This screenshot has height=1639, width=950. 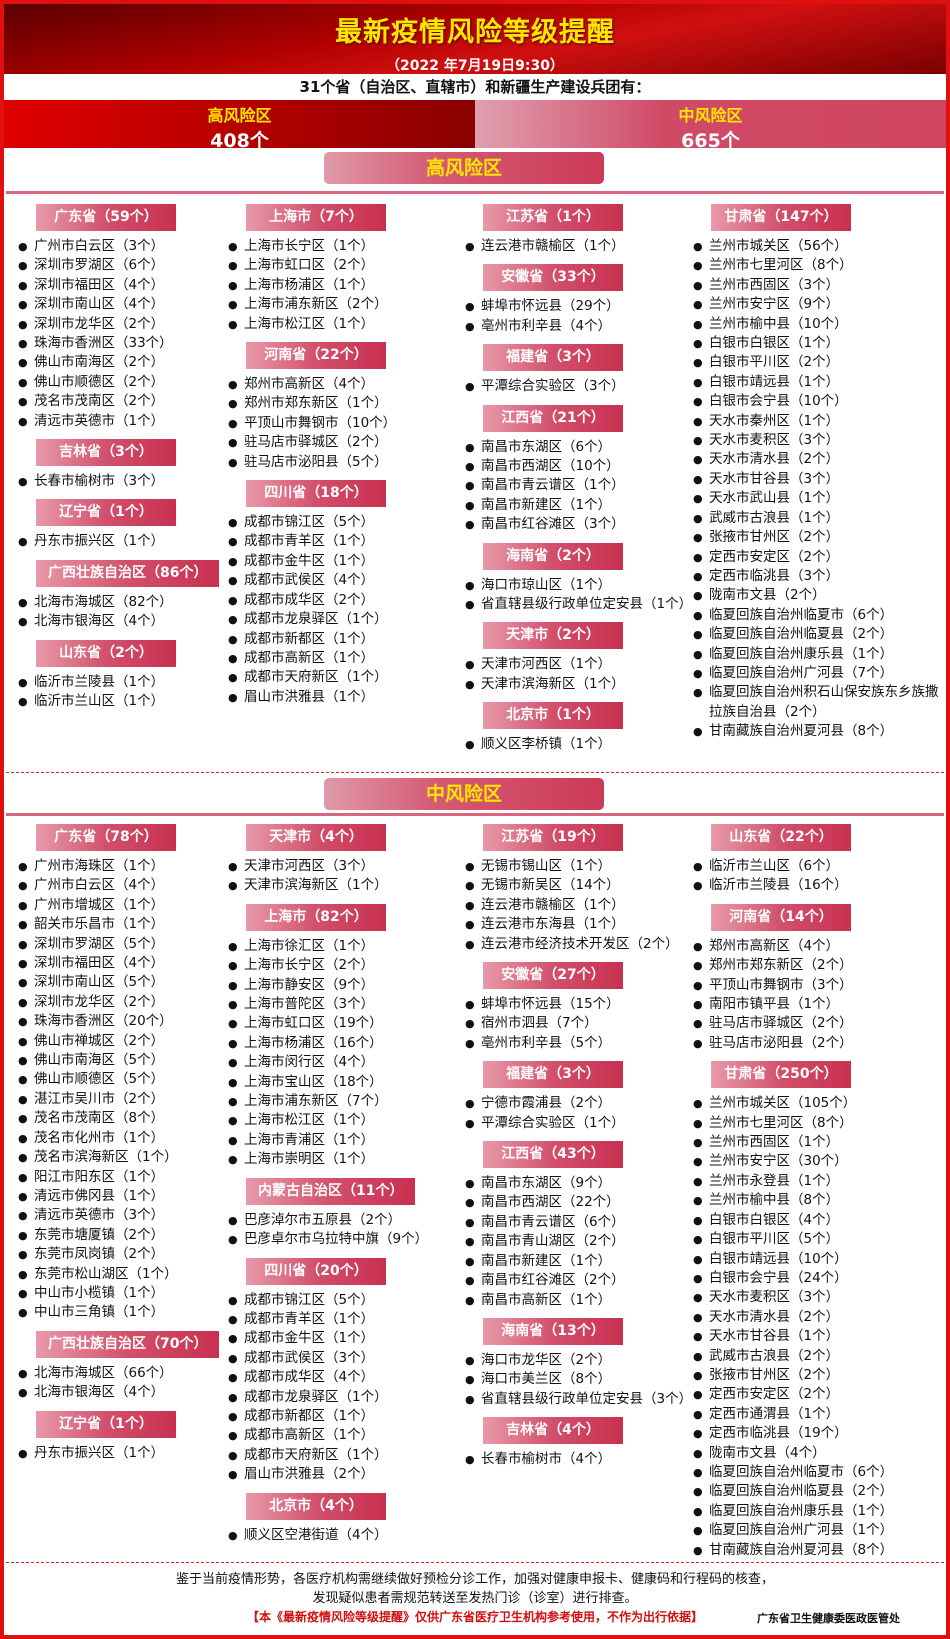 I want to click on province-group: 北京市（1个） 顺义区李桥镇（1个）, so click(x=577, y=725).